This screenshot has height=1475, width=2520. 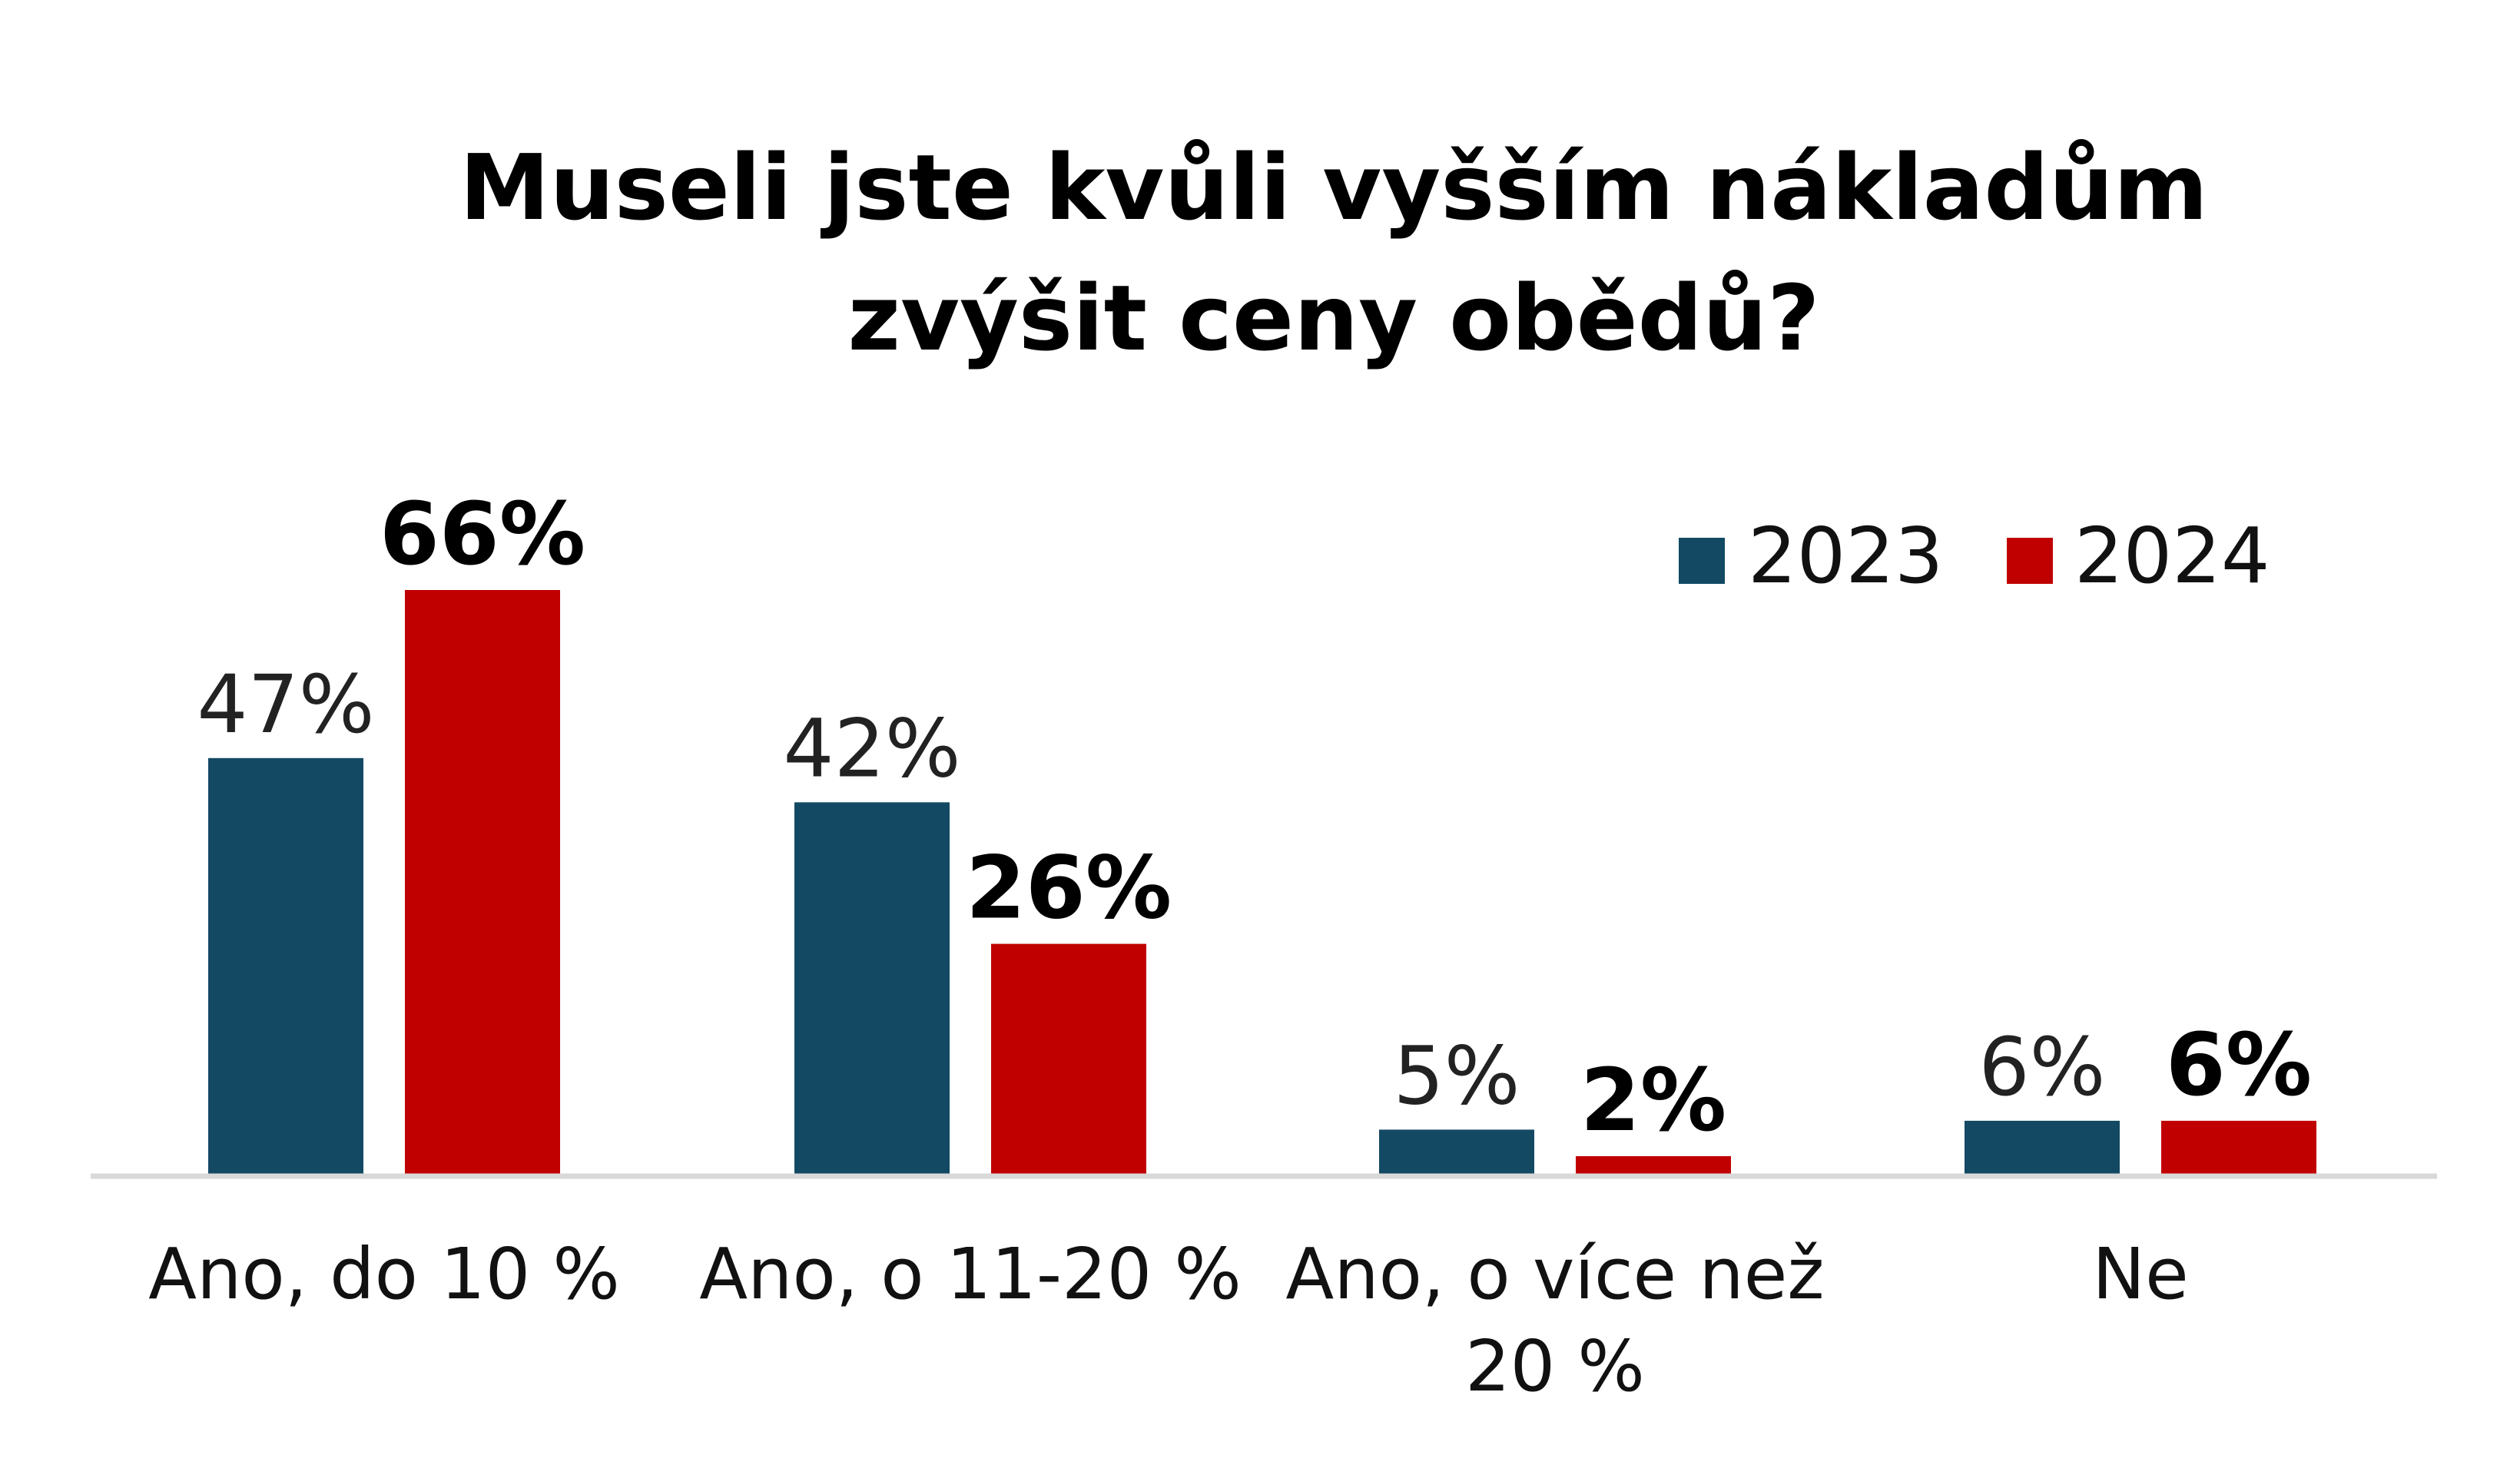 What do you see at coordinates (2043, 1067) in the screenshot?
I see `data-label-2023-4: 6%` at bounding box center [2043, 1067].